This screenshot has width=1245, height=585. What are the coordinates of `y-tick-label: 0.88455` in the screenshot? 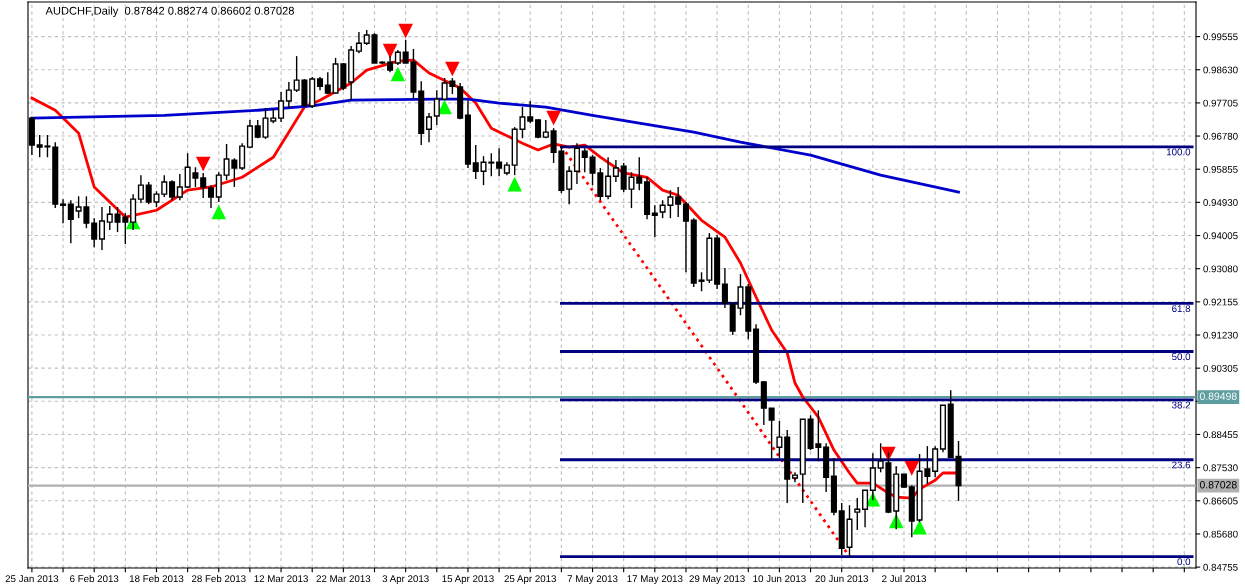 It's located at (1220, 435).